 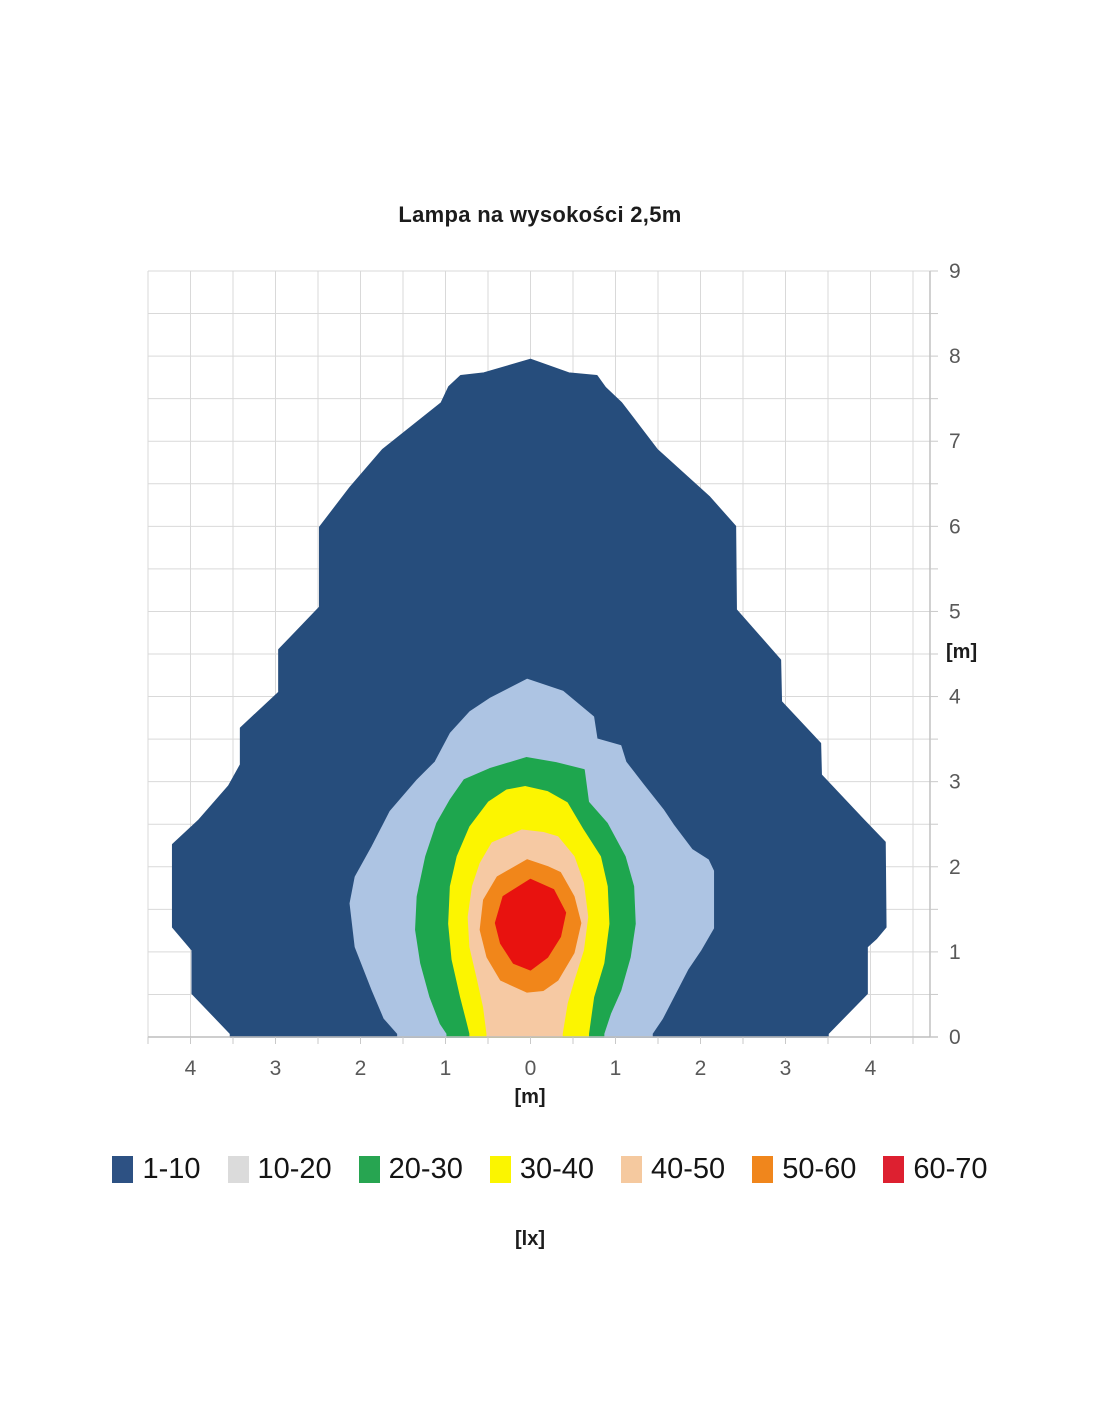 I want to click on legend-item-1-10: 1-10, so click(x=156, y=1169).